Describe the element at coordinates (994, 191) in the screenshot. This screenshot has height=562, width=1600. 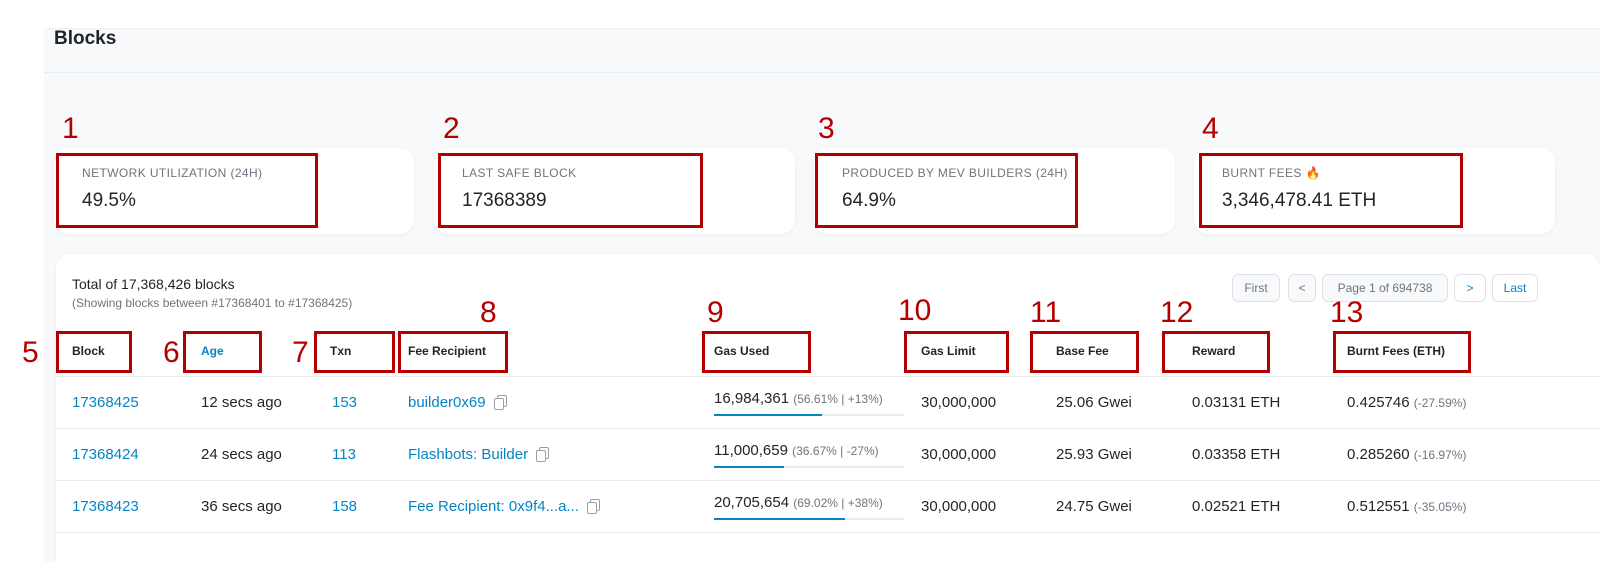
I see `stat-card-mev-builders: PRODUCED BY MEV BUILDERS (24H) 64.9%` at that location.